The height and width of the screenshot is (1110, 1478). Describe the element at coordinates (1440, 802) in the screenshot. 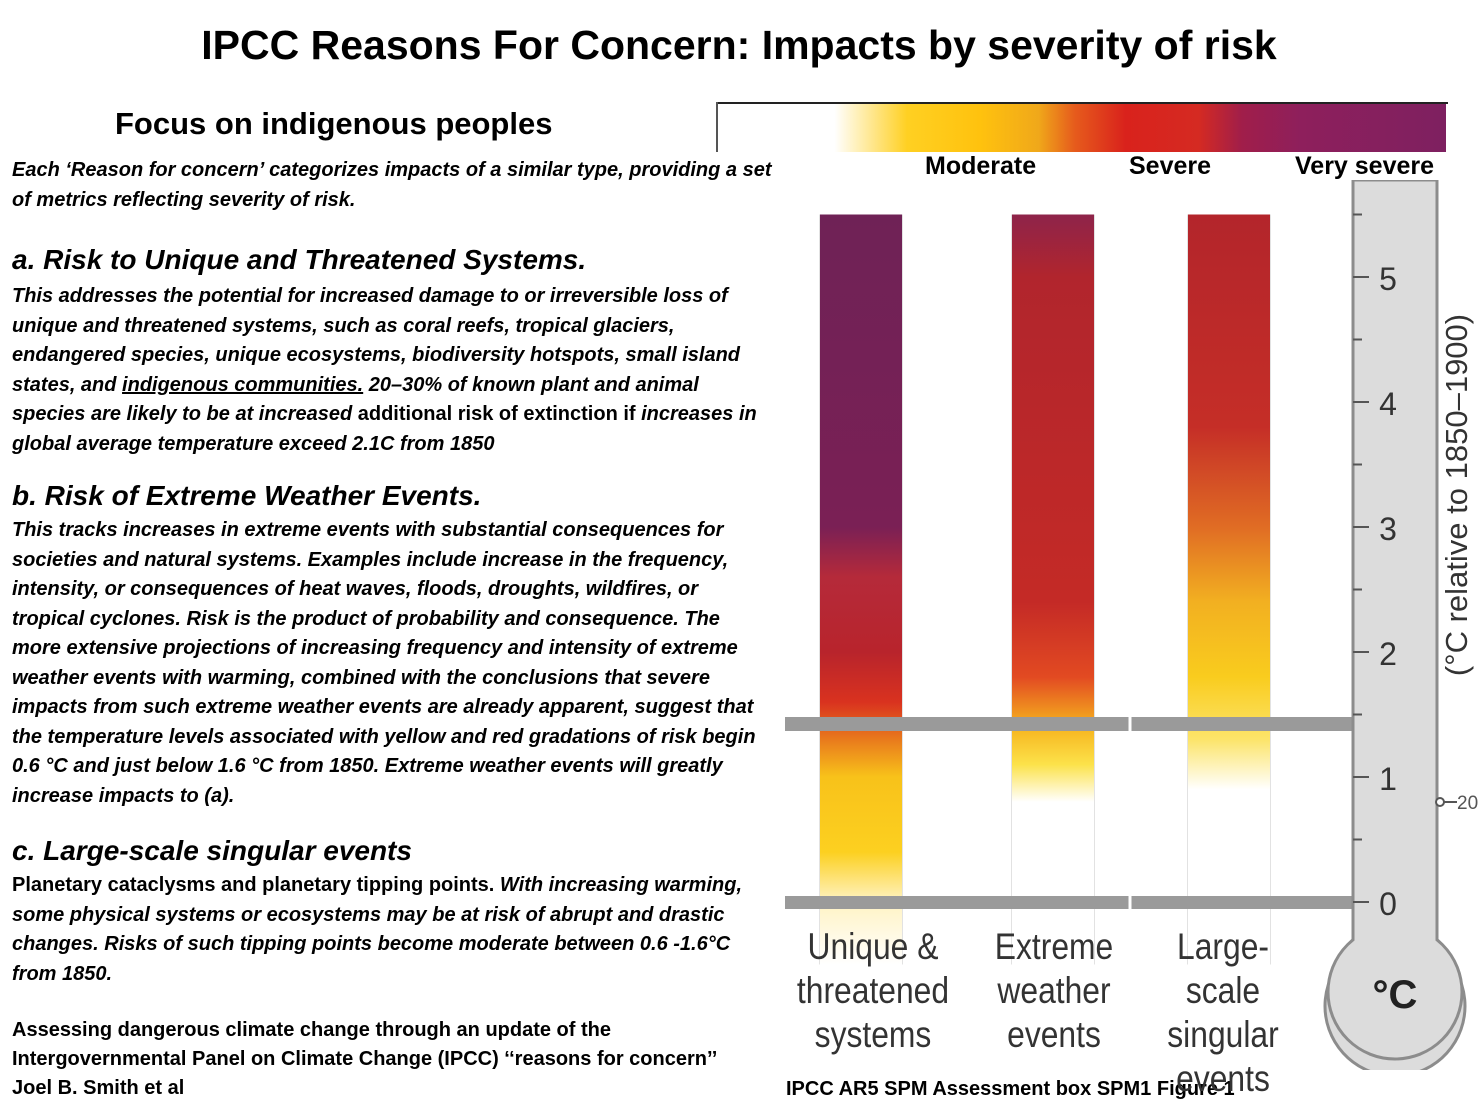

I see `recent-marker-dot` at that location.